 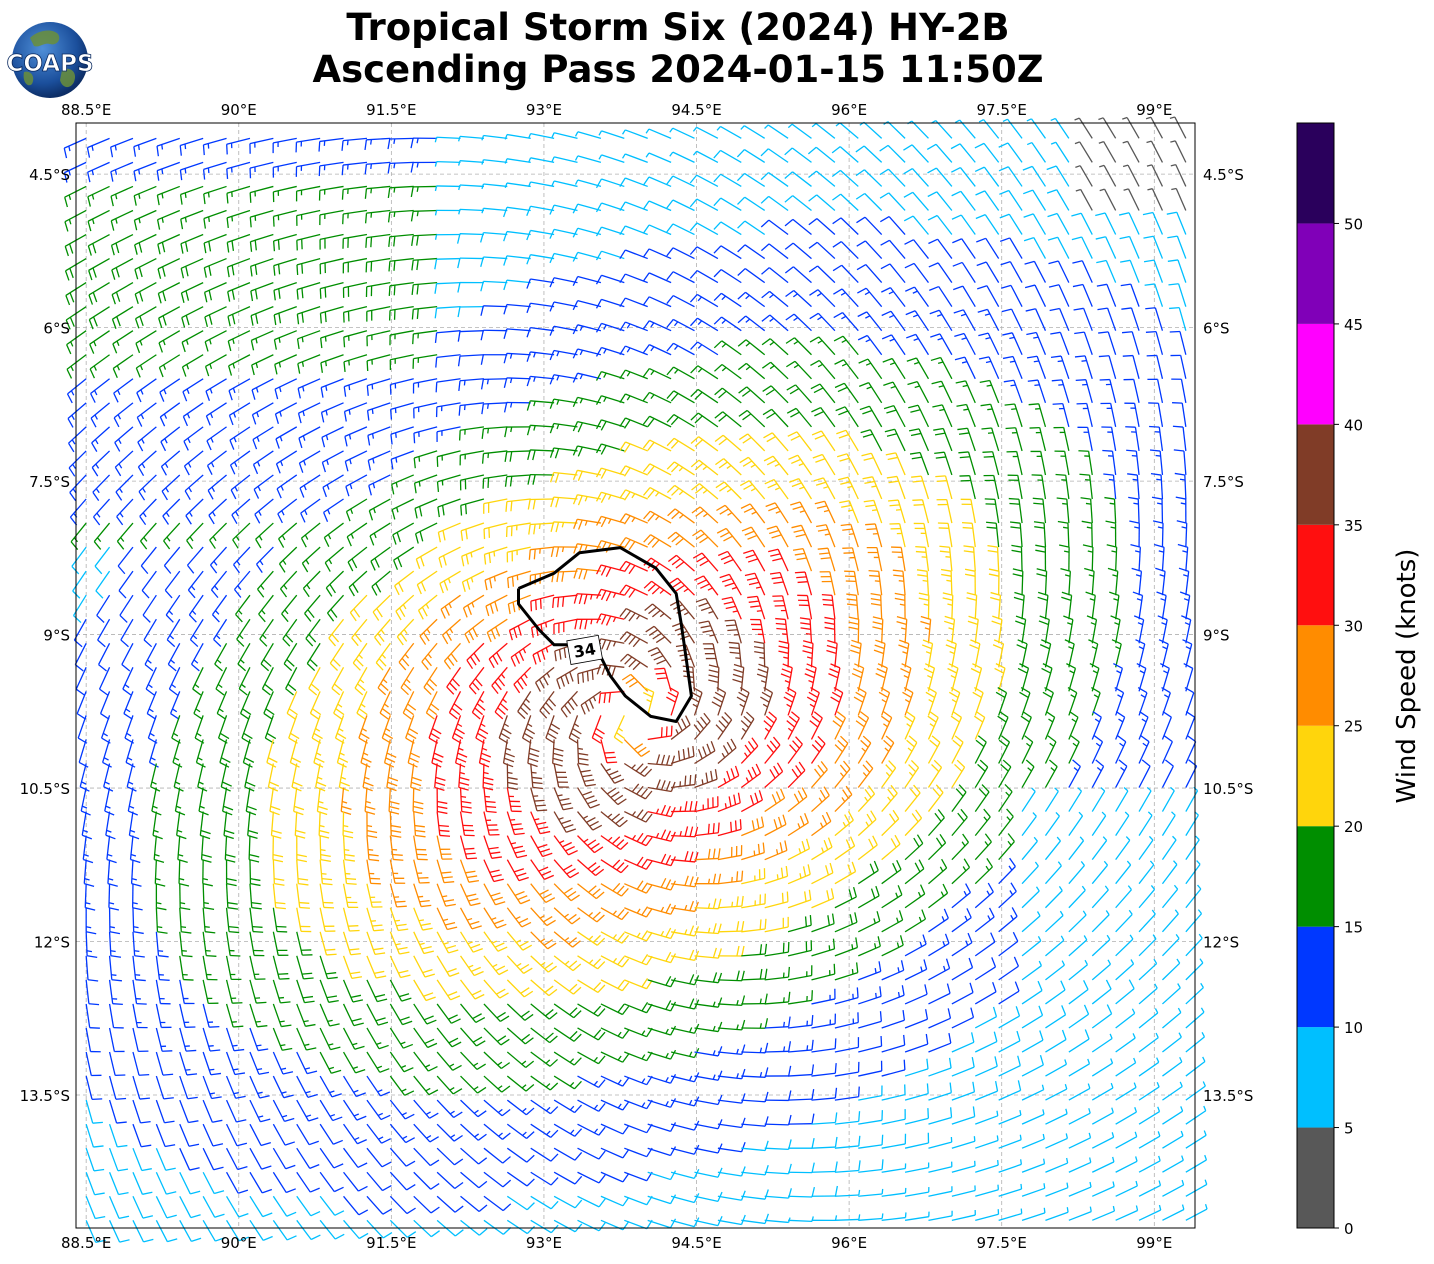 I want to click on colorbar-tick-label: 40, so click(x=1353, y=425).